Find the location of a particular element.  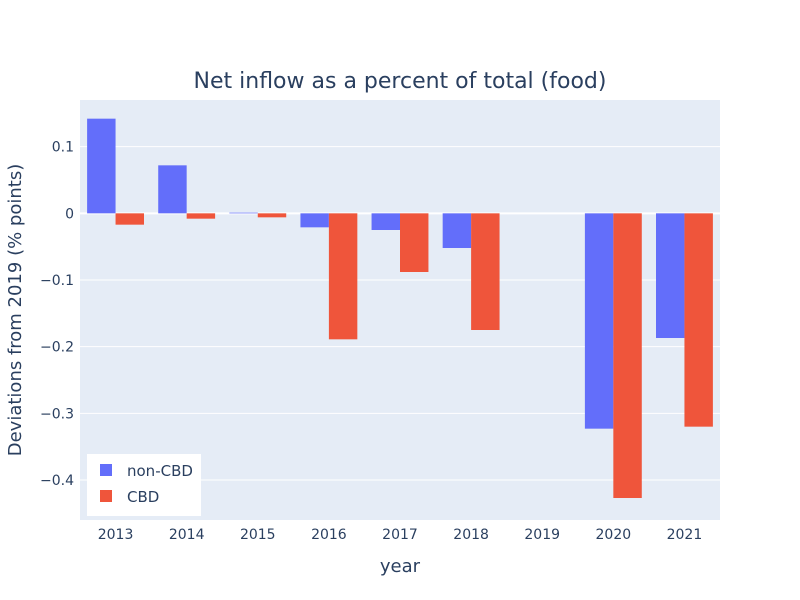

x-axis-title: year is located at coordinates (400, 566).